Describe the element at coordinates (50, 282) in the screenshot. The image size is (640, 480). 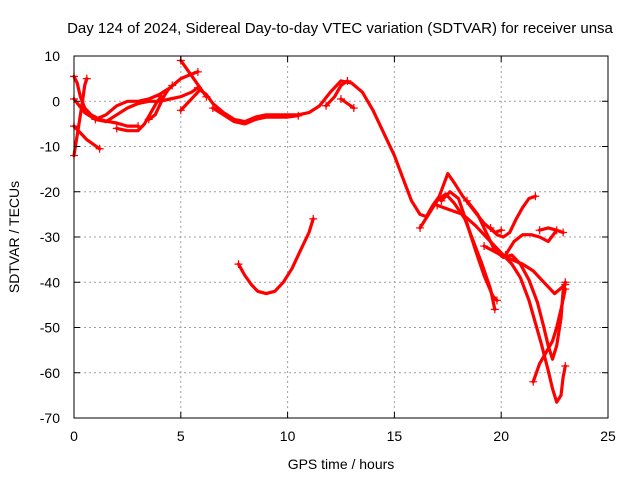
I see `y-tick-label: -40` at that location.